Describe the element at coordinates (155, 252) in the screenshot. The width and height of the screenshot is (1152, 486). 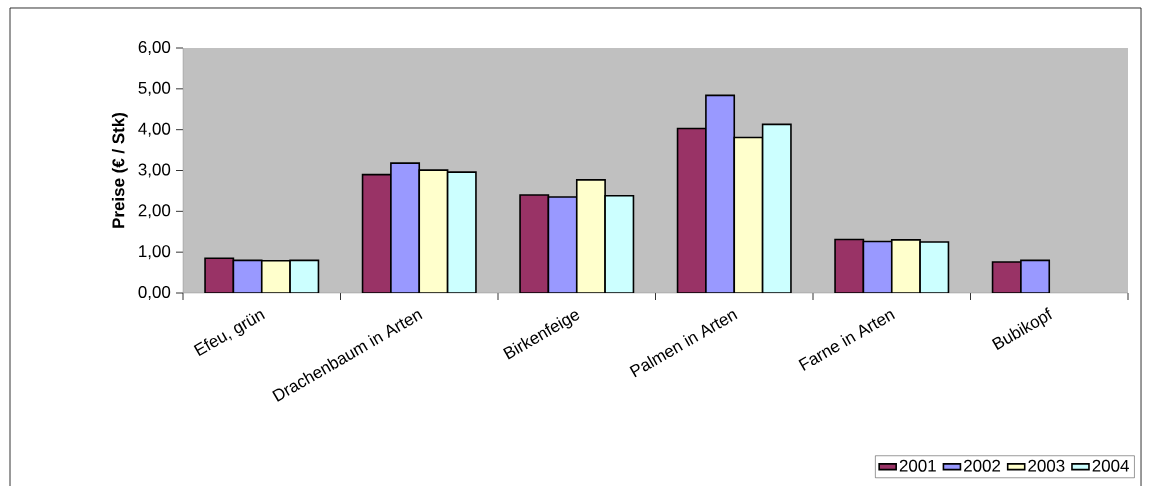
I see `y-tick-label: 1,00` at that location.